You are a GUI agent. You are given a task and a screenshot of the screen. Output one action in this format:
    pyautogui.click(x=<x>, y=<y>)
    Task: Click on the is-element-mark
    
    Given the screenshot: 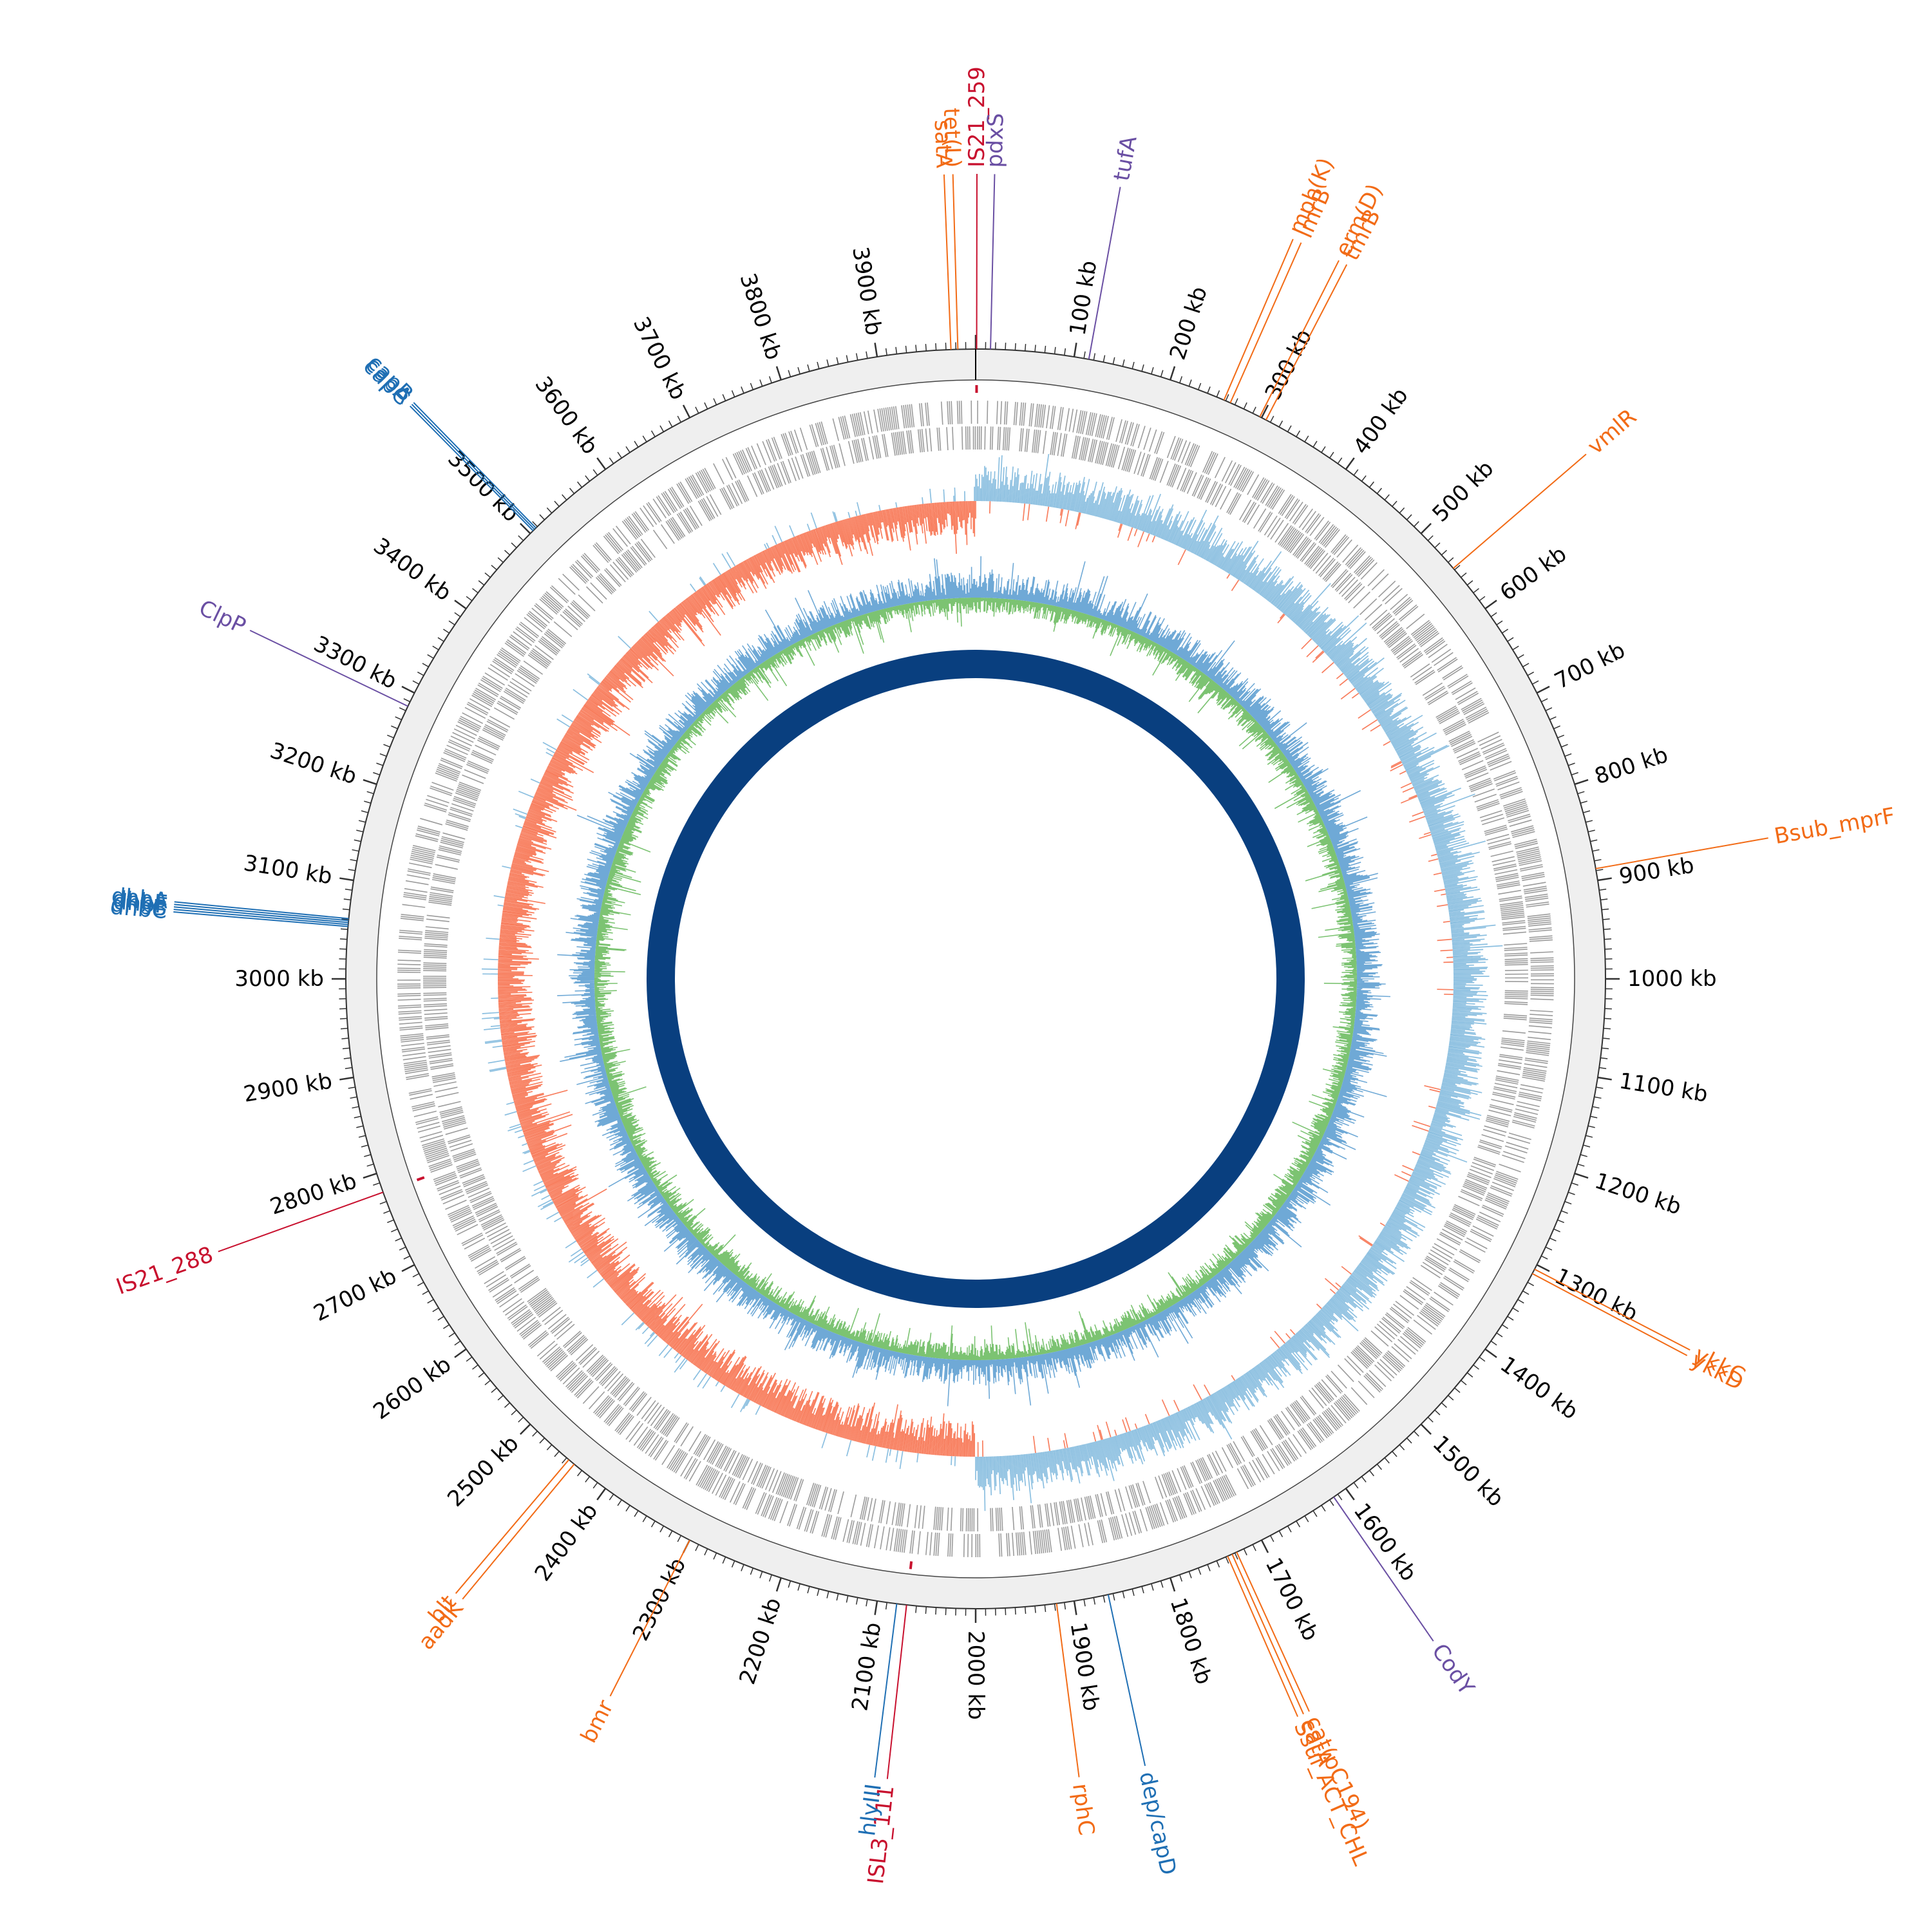 What is the action you would take?
    pyautogui.click(x=420, y=1179)
    